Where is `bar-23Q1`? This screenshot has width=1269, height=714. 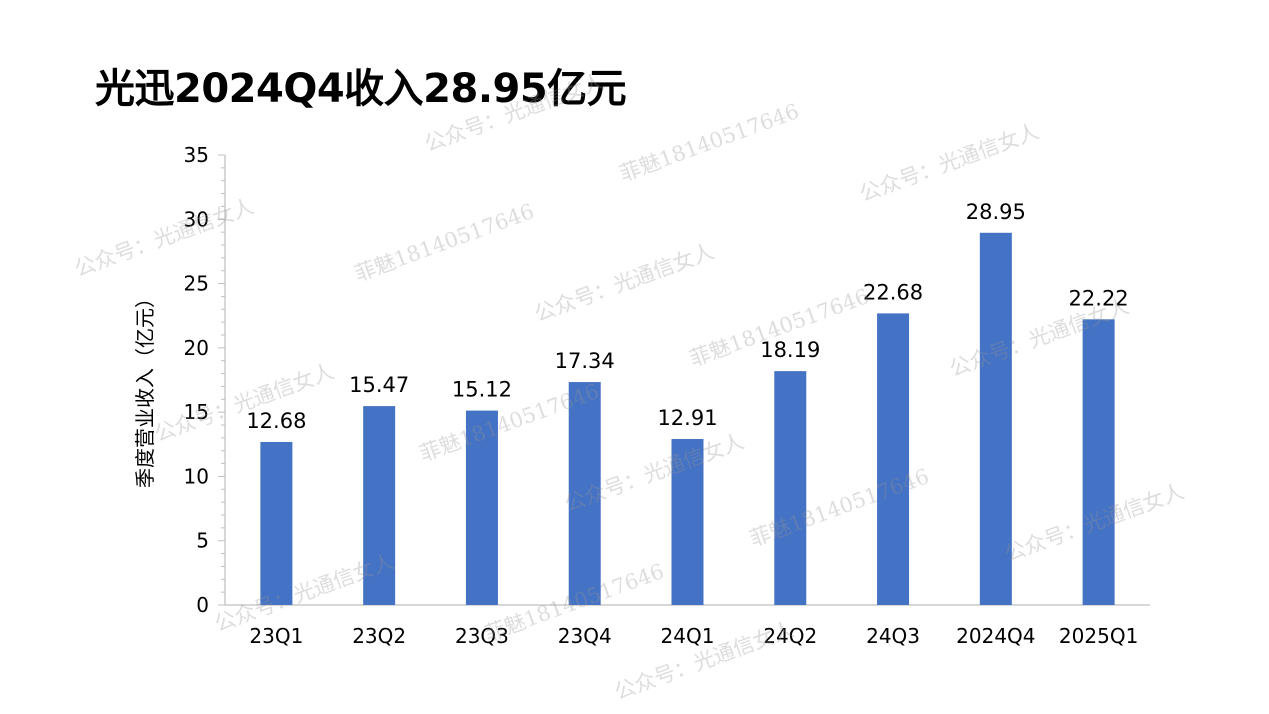
bar-23Q1 is located at coordinates (276, 523).